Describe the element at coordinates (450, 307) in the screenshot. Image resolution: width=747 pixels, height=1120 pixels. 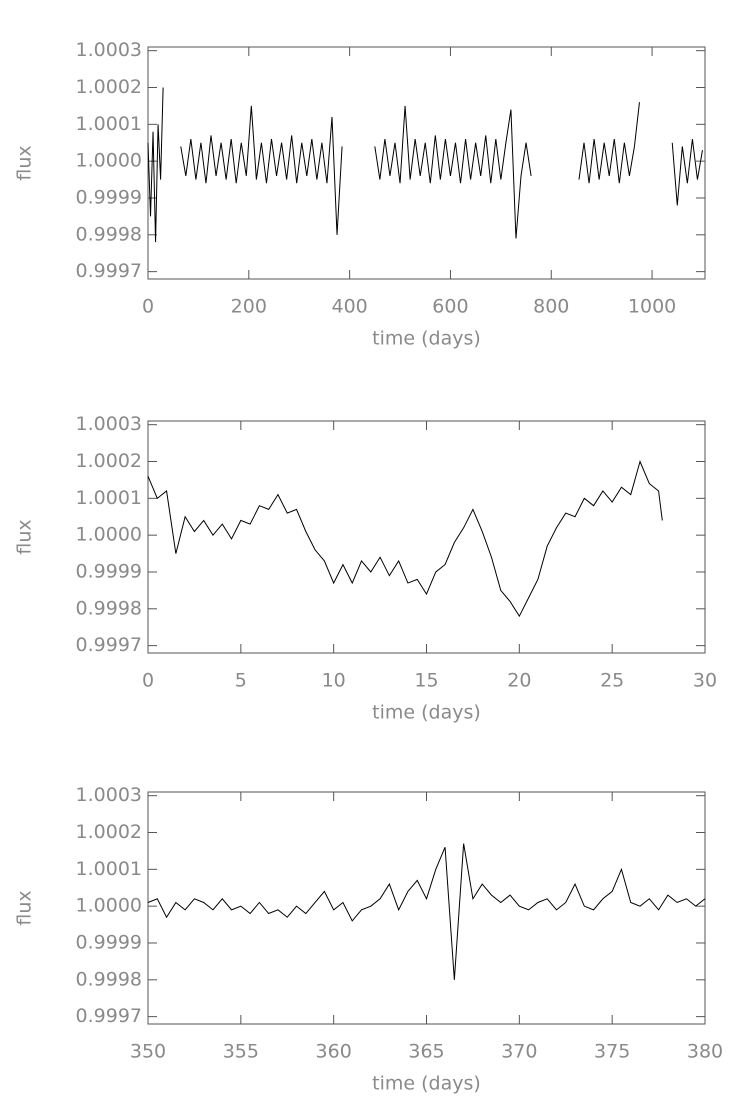
I see `x-tick-label: 600` at that location.